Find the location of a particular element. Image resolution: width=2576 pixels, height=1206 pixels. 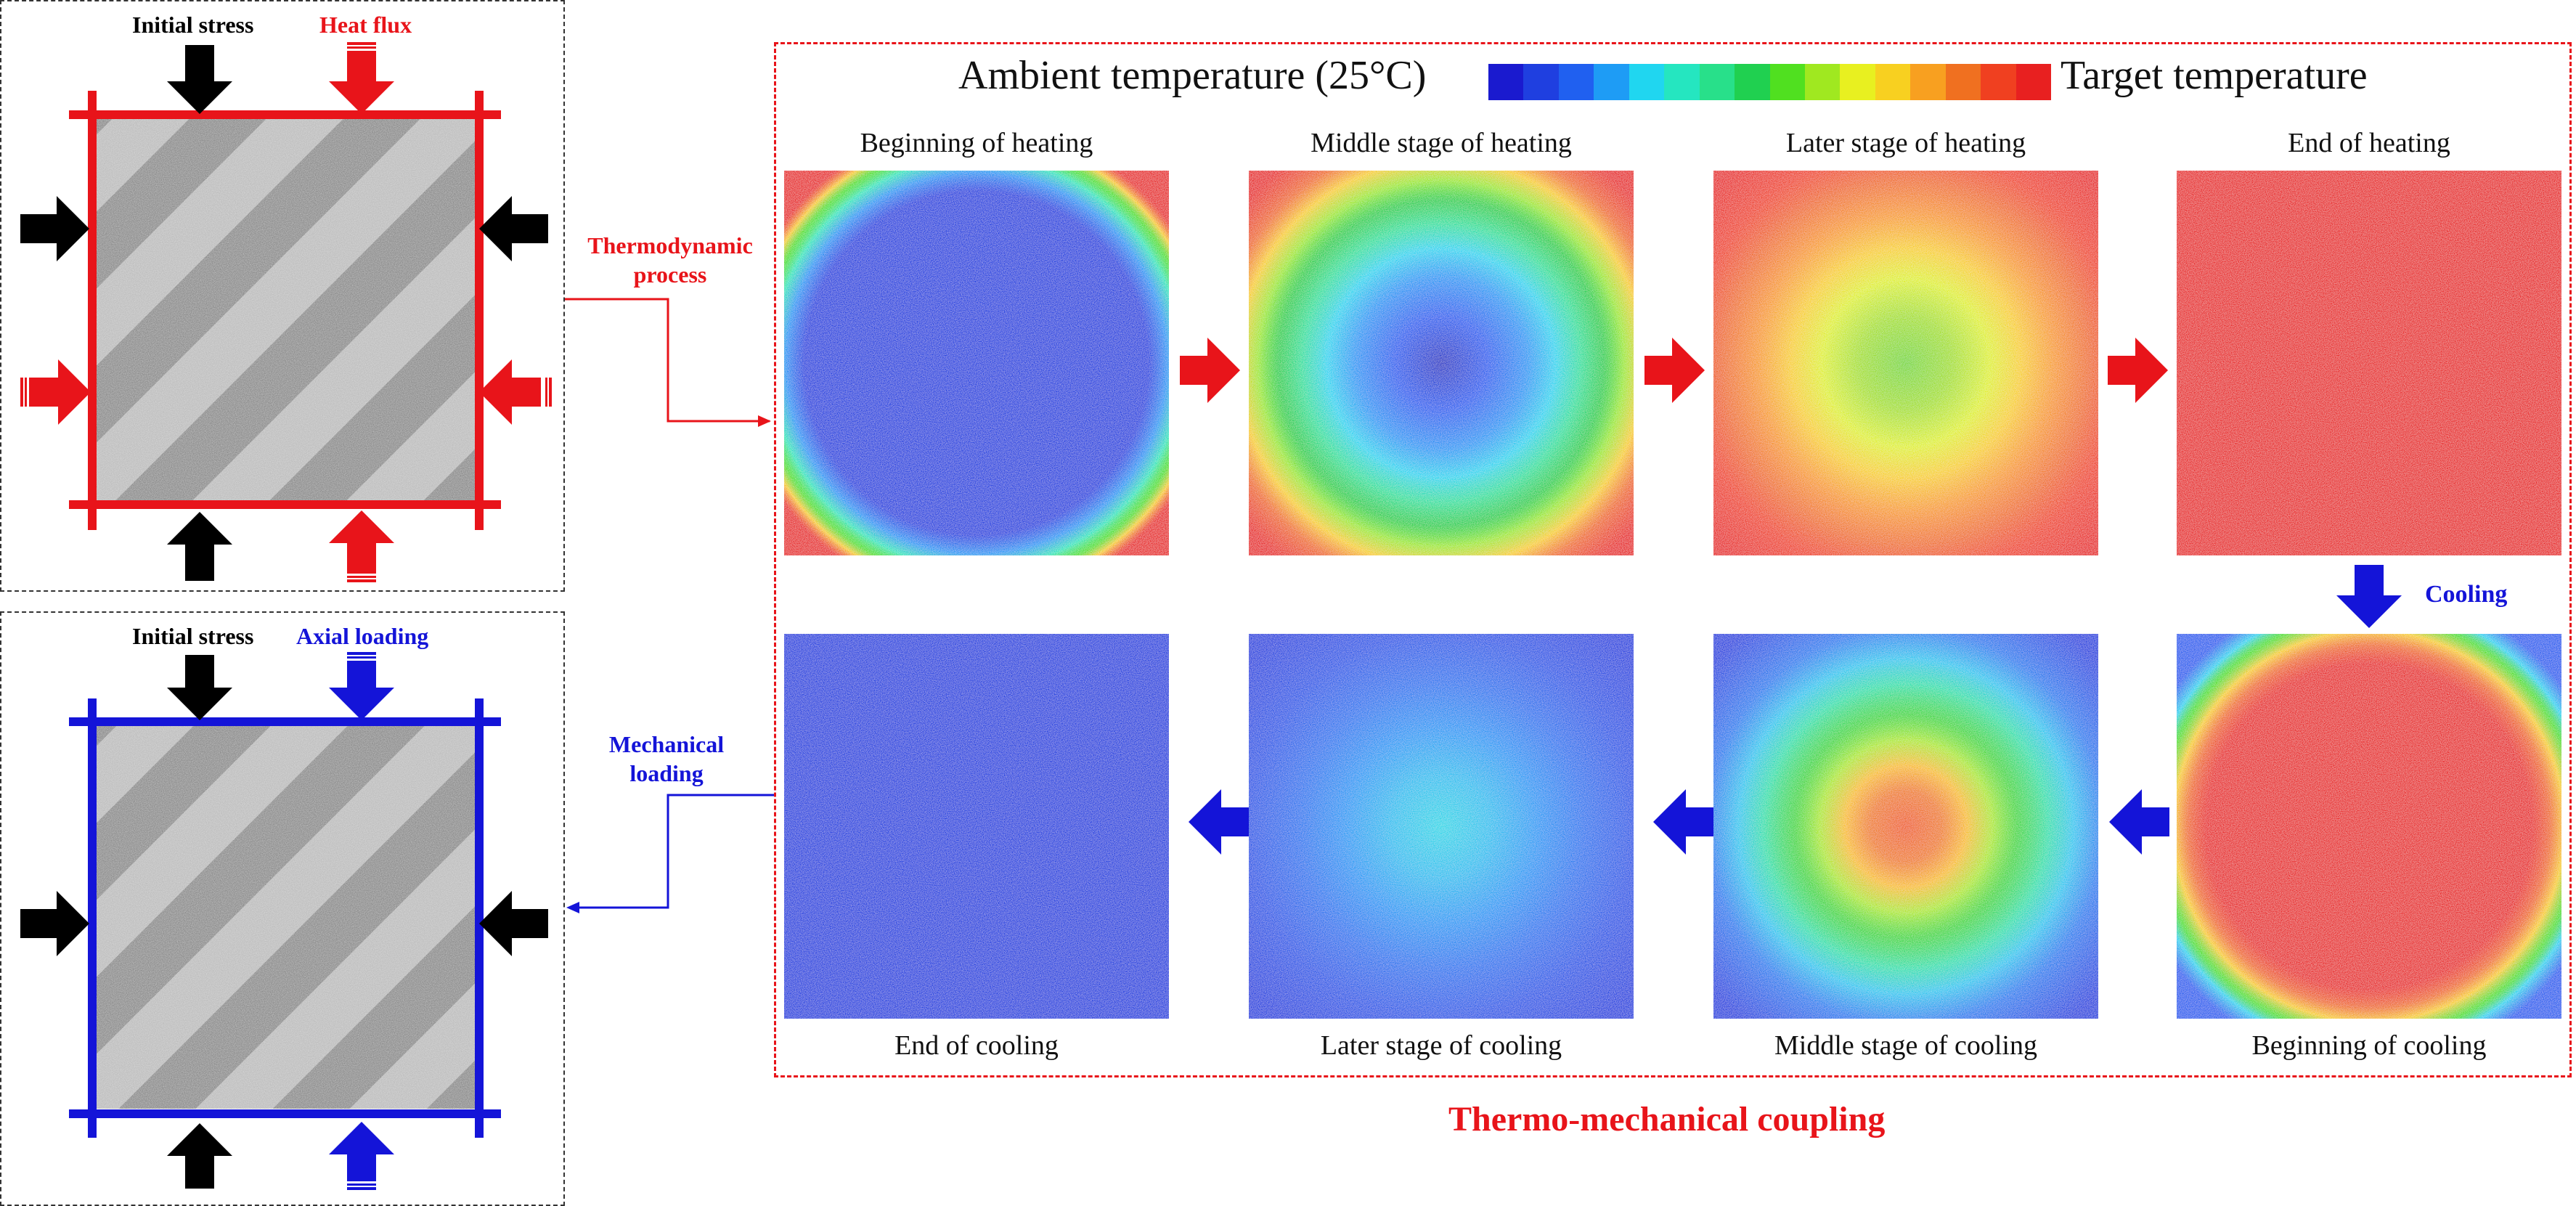

heat-flux-boundary-box is located at coordinates (282, 296).